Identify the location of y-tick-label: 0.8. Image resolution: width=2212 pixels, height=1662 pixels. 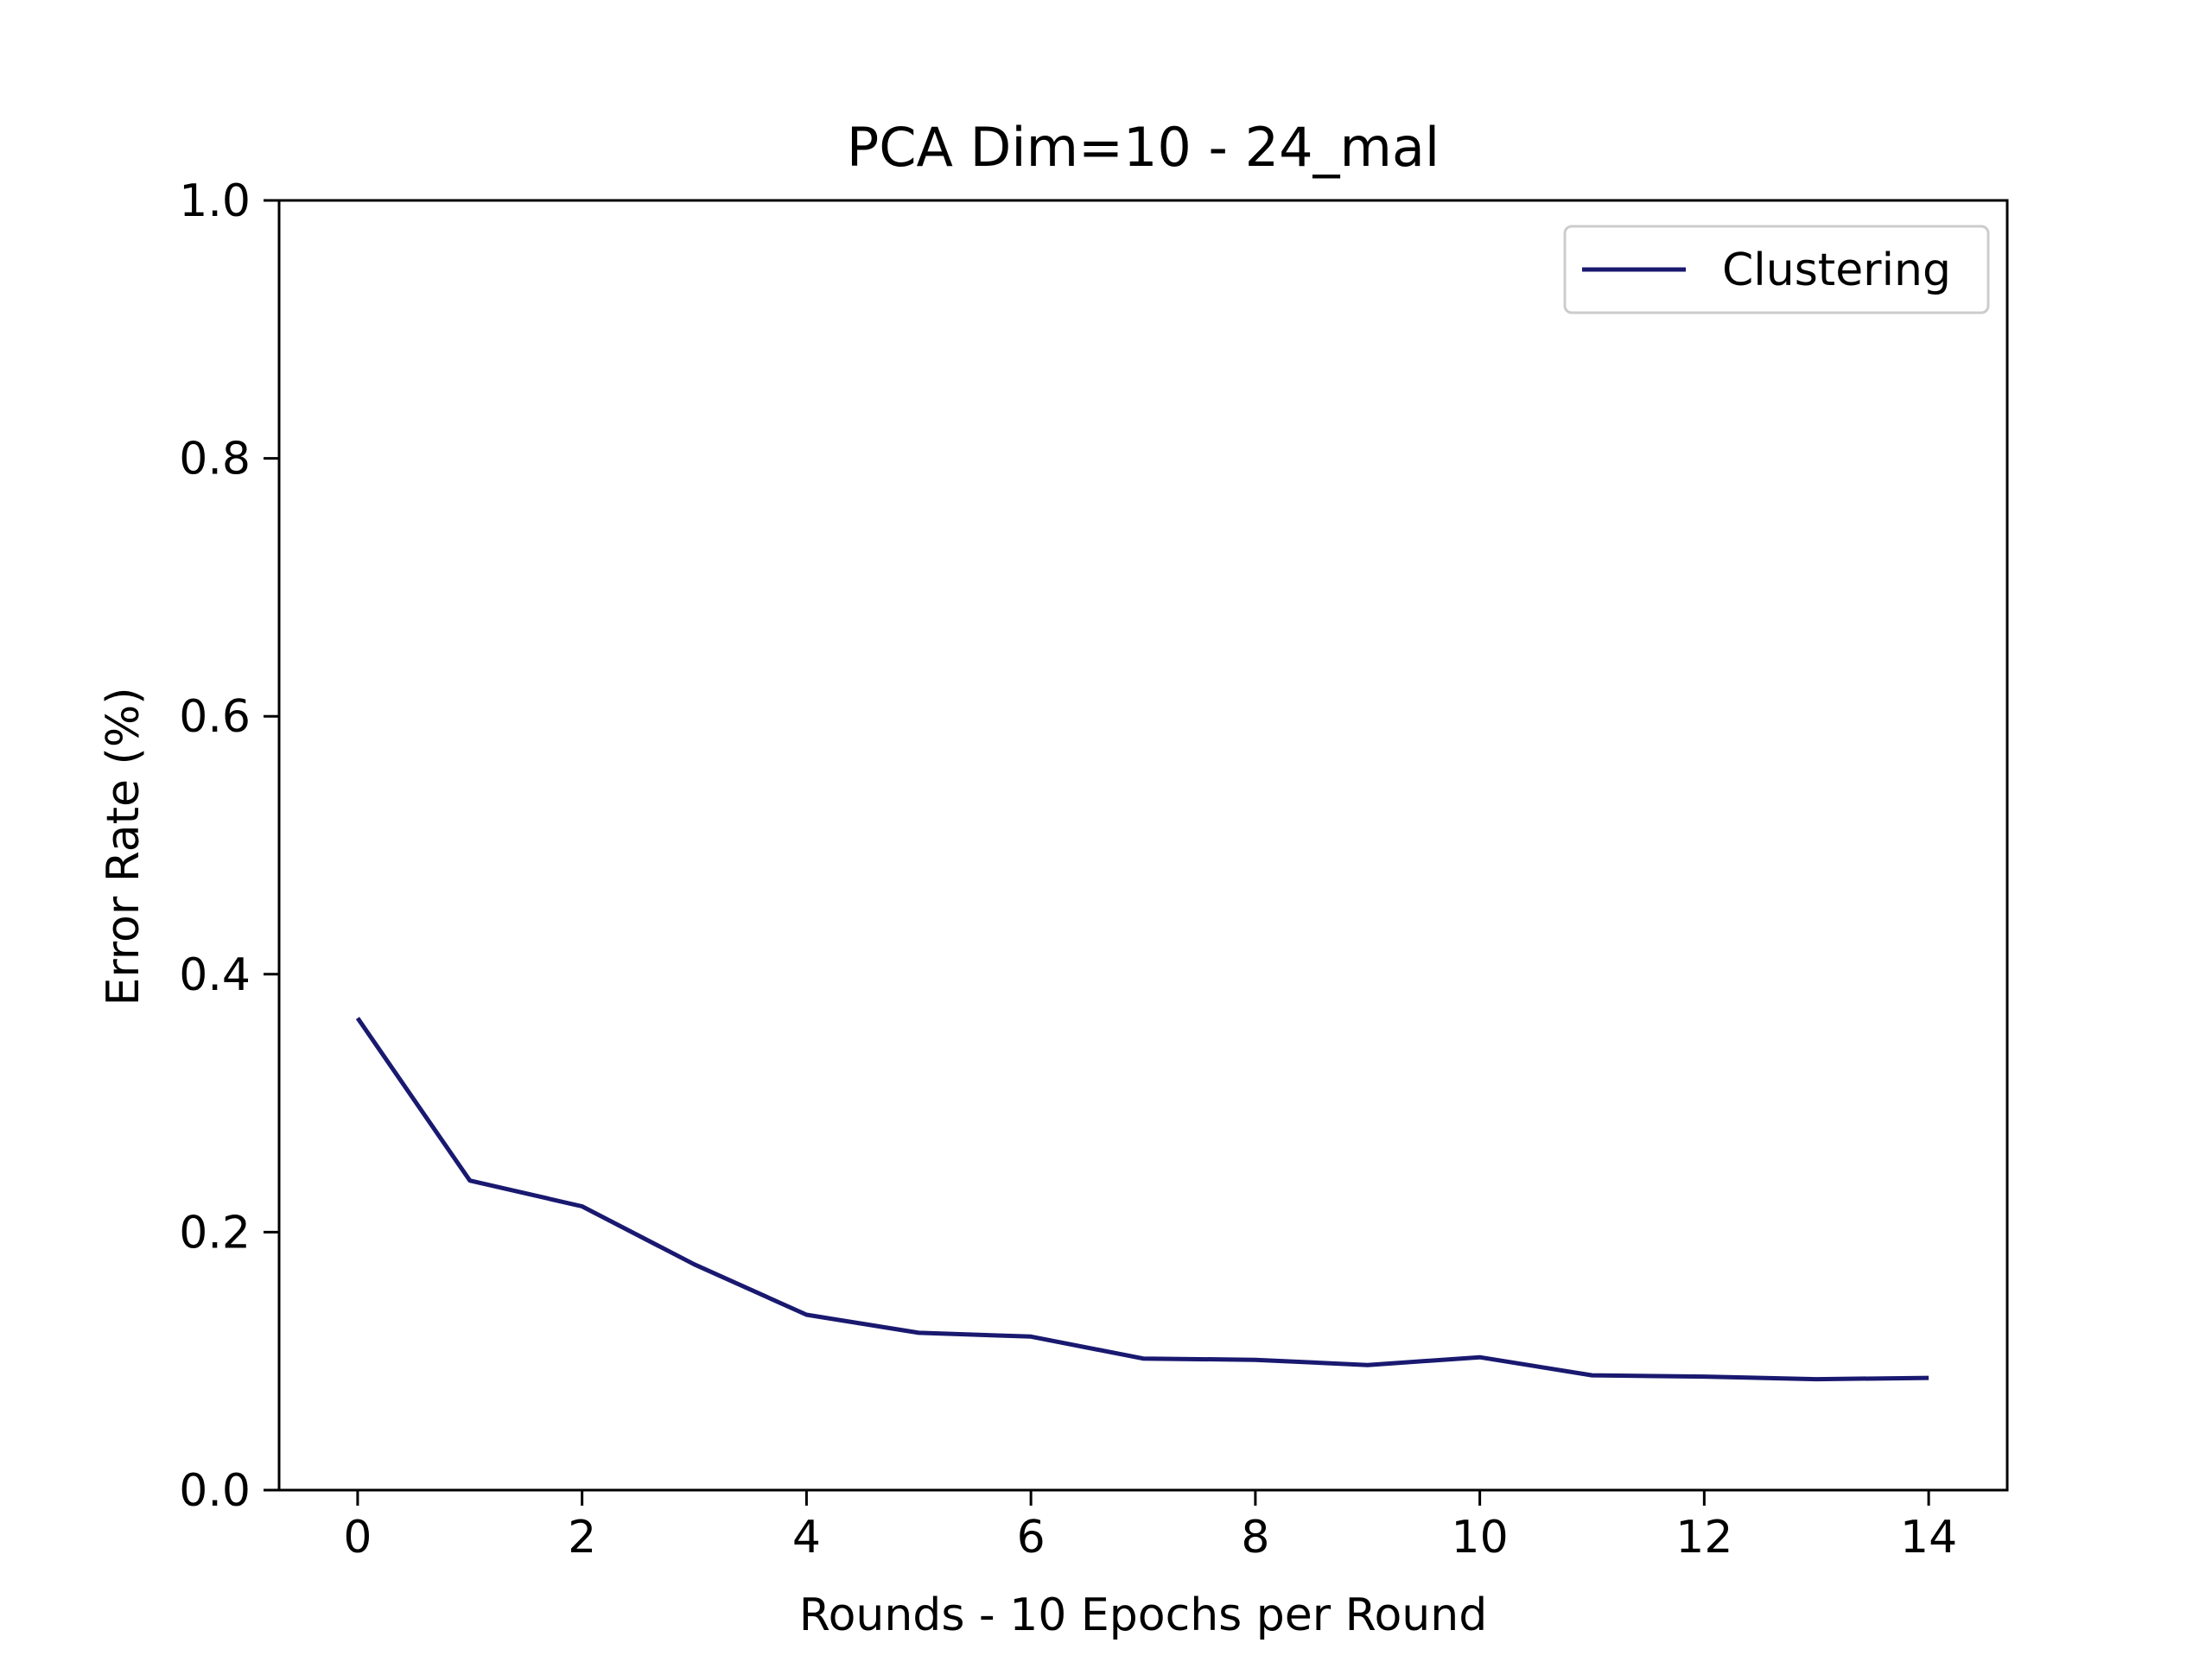
(215, 459).